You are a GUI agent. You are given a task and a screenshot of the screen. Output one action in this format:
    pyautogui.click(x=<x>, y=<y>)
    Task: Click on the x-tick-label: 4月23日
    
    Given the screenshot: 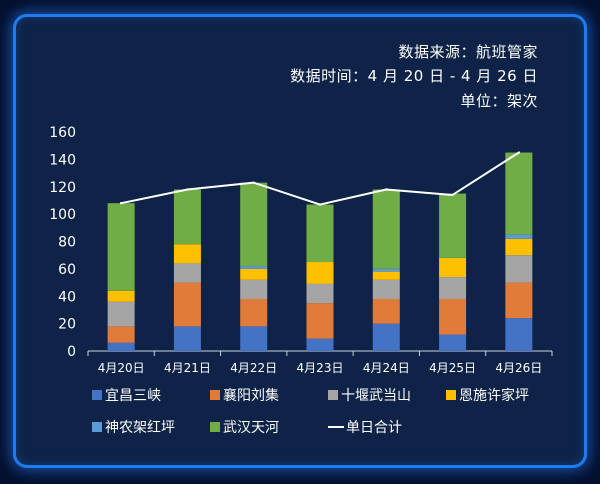 What is the action you would take?
    pyautogui.click(x=320, y=368)
    